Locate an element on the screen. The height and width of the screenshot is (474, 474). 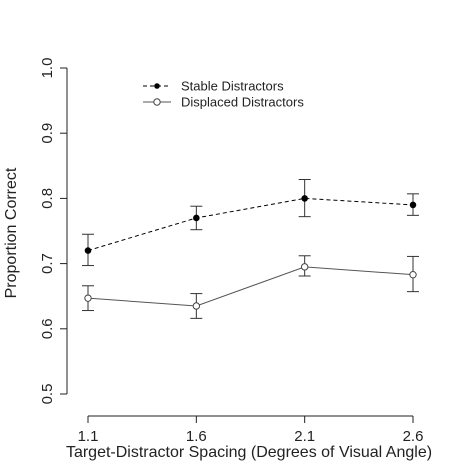
x-tick-label: 1.1 is located at coordinates (88, 436).